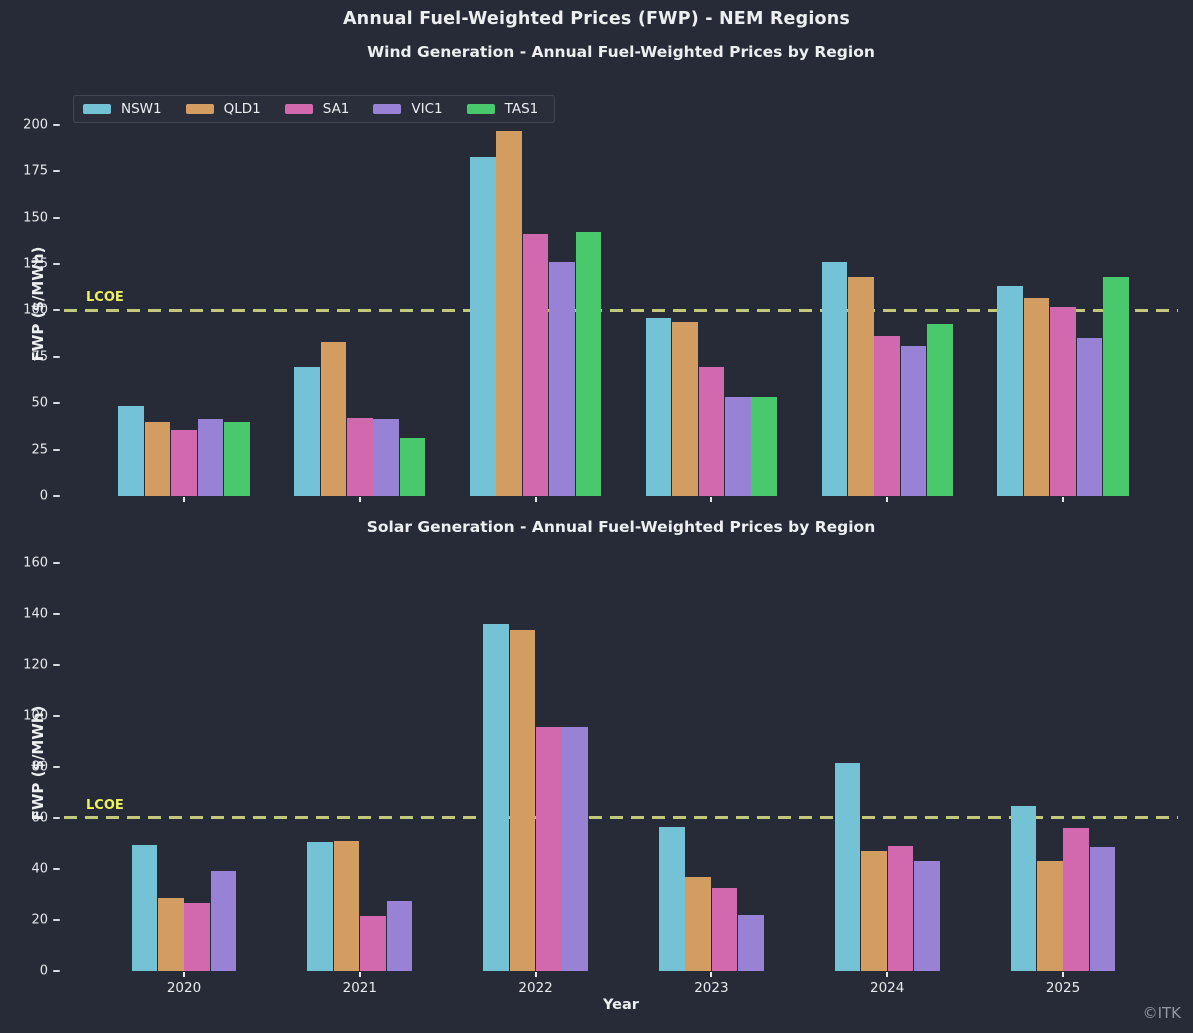 The height and width of the screenshot is (1033, 1193). Describe the element at coordinates (35, 264) in the screenshot. I see `y-tick-label: 125` at that location.